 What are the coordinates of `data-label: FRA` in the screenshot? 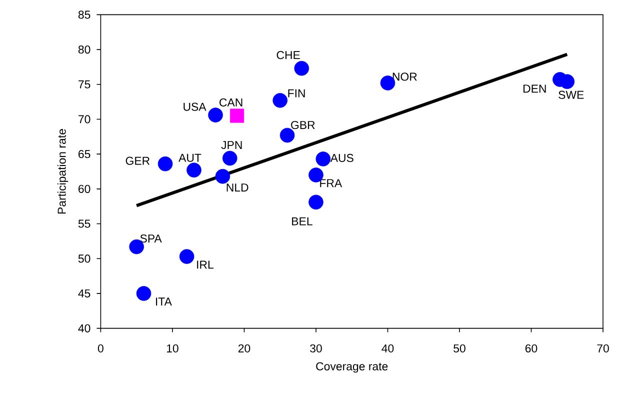 It's located at (331, 183).